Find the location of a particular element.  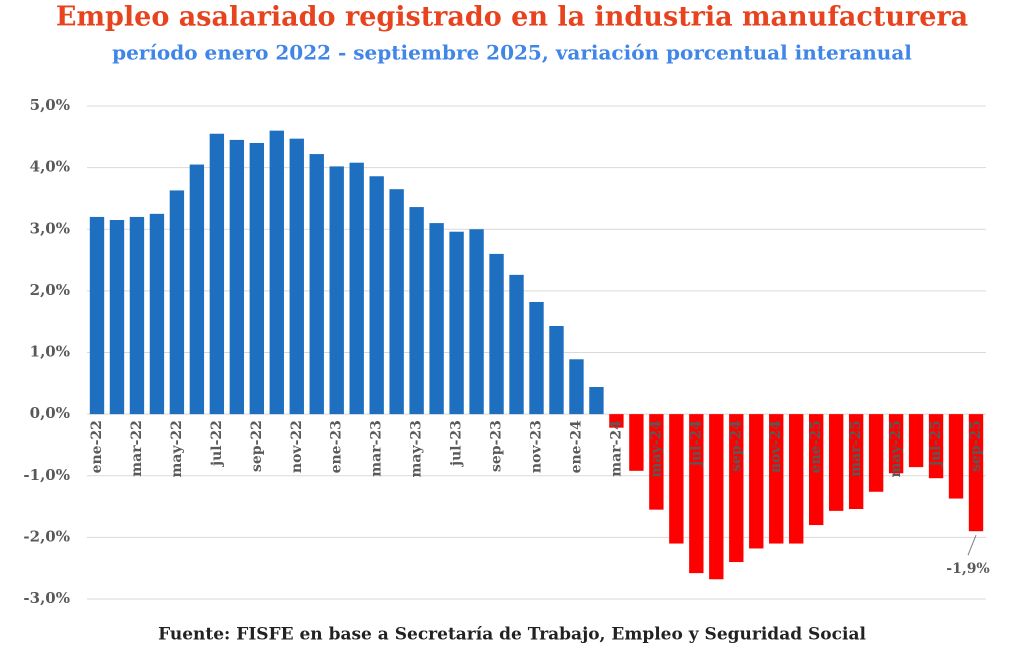

y-tick-label: -1,0% is located at coordinates (46, 475).